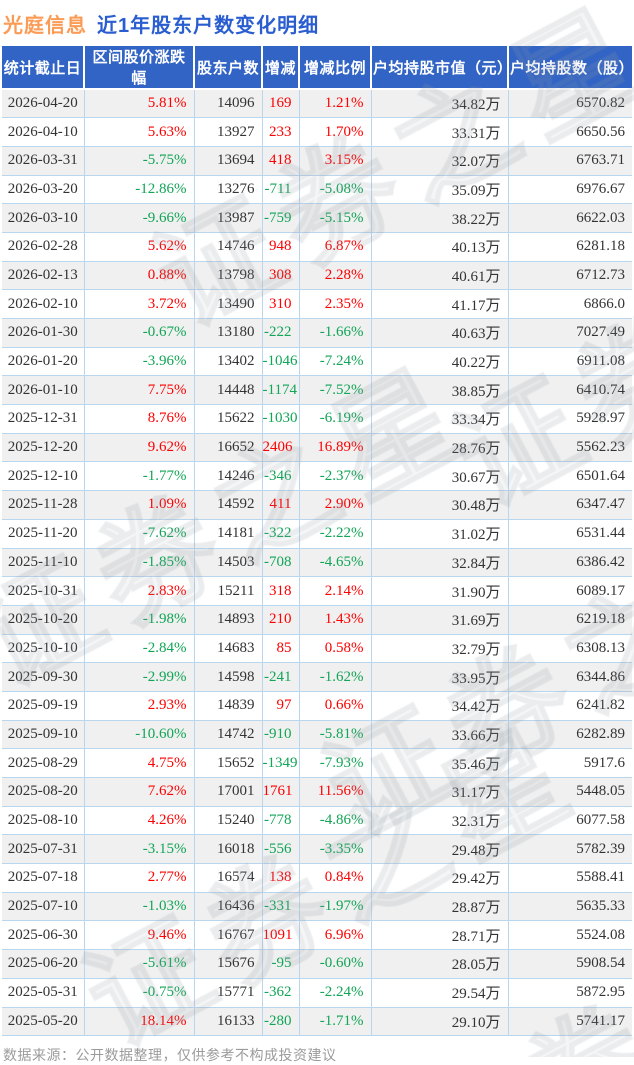  What do you see at coordinates (281, 821) in the screenshot?
I see `cell-delta: -778` at bounding box center [281, 821].